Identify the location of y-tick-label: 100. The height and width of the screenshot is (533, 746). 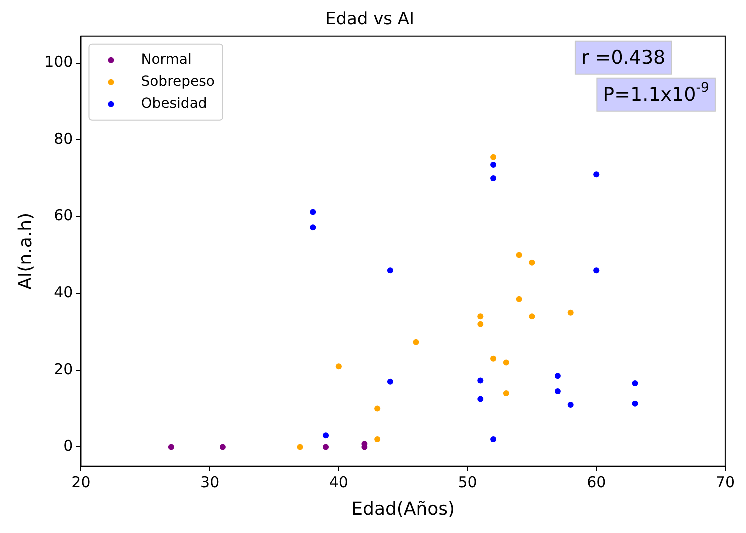
(59, 62).